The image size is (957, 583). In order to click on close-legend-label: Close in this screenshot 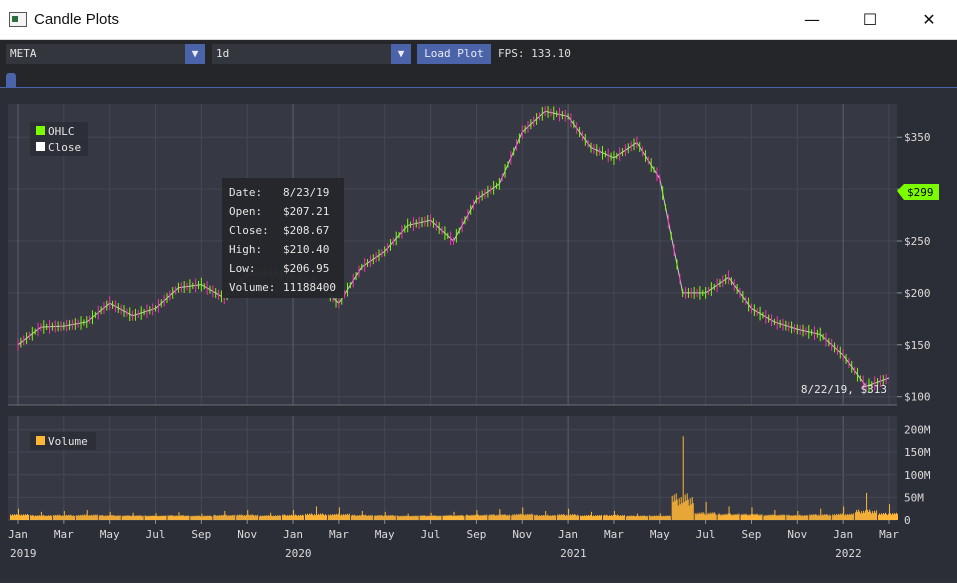, I will do `click(64, 147)`.